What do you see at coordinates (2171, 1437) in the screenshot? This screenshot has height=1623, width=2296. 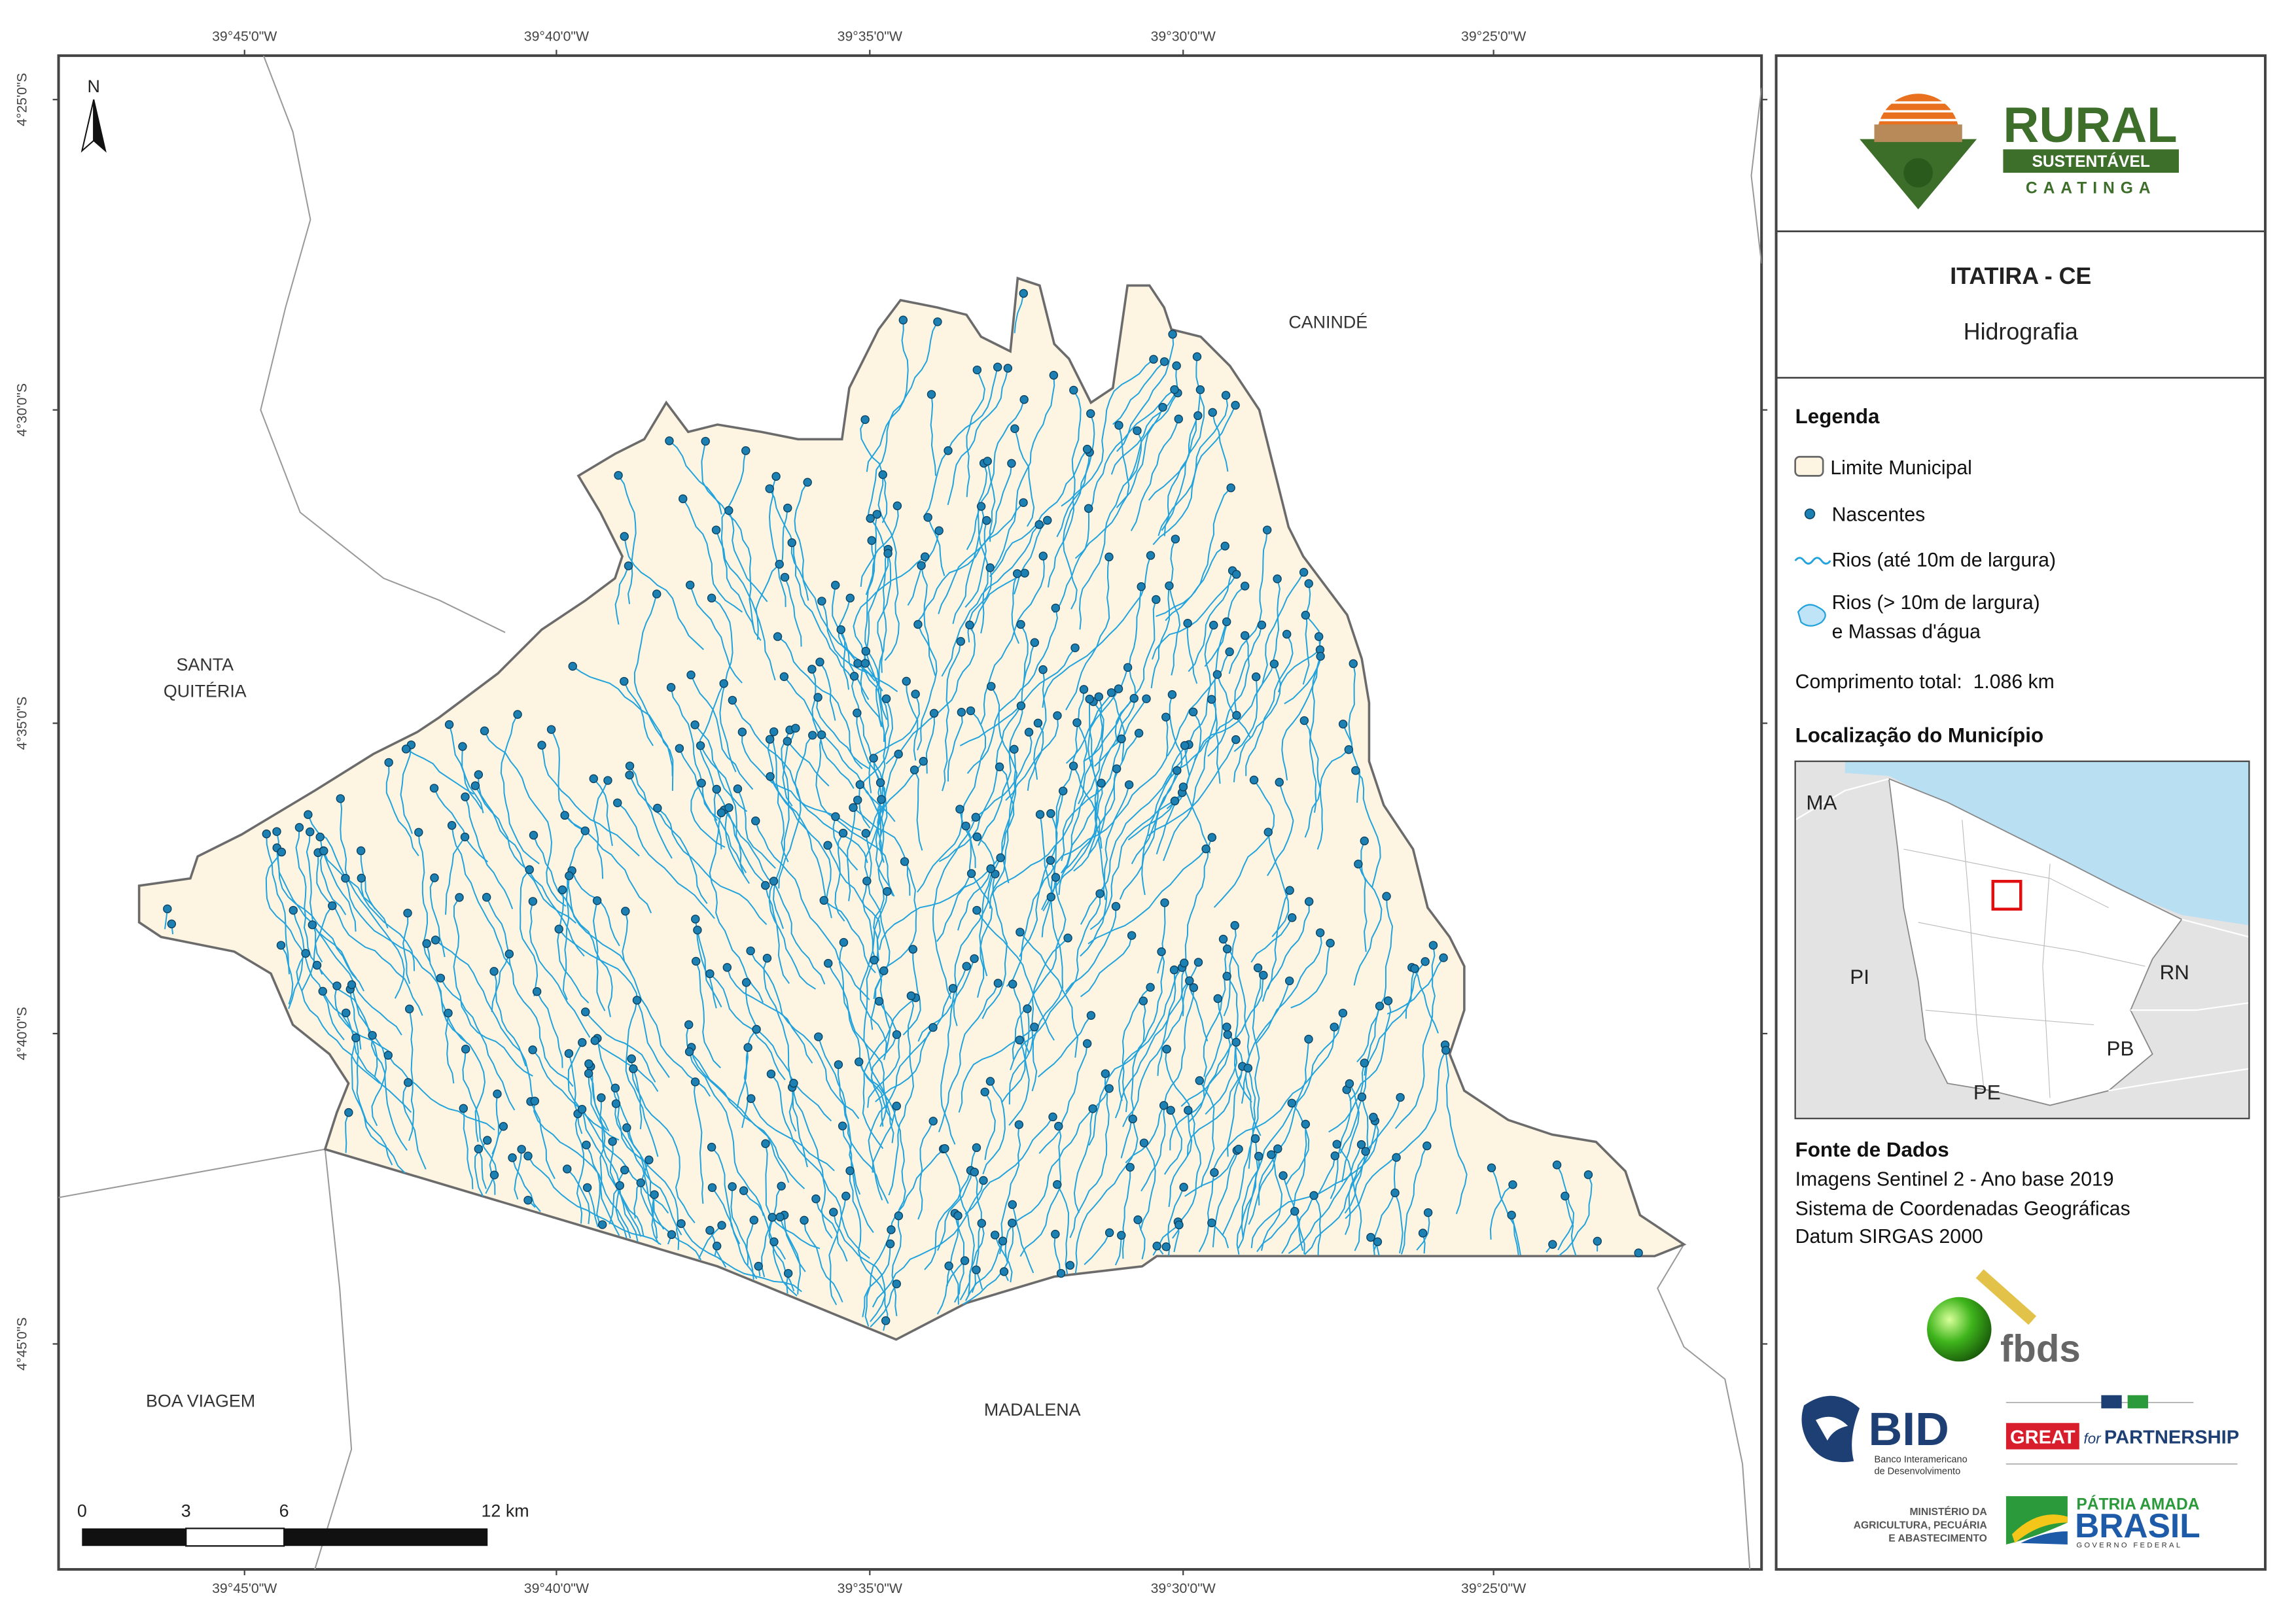 I see `logo-text: PARTNERSHIP` at bounding box center [2171, 1437].